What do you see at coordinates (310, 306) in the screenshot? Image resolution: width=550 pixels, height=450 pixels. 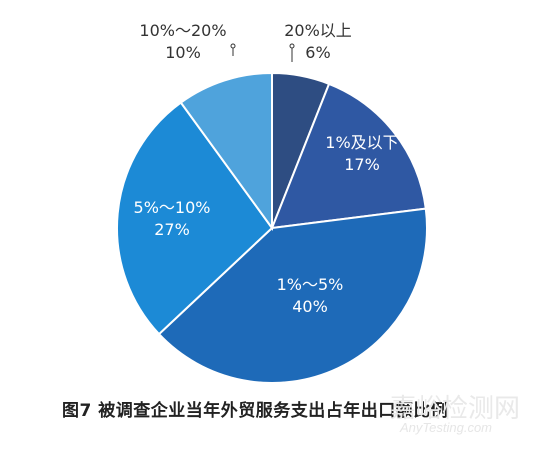 I see `slice-value-label: 40%` at bounding box center [310, 306].